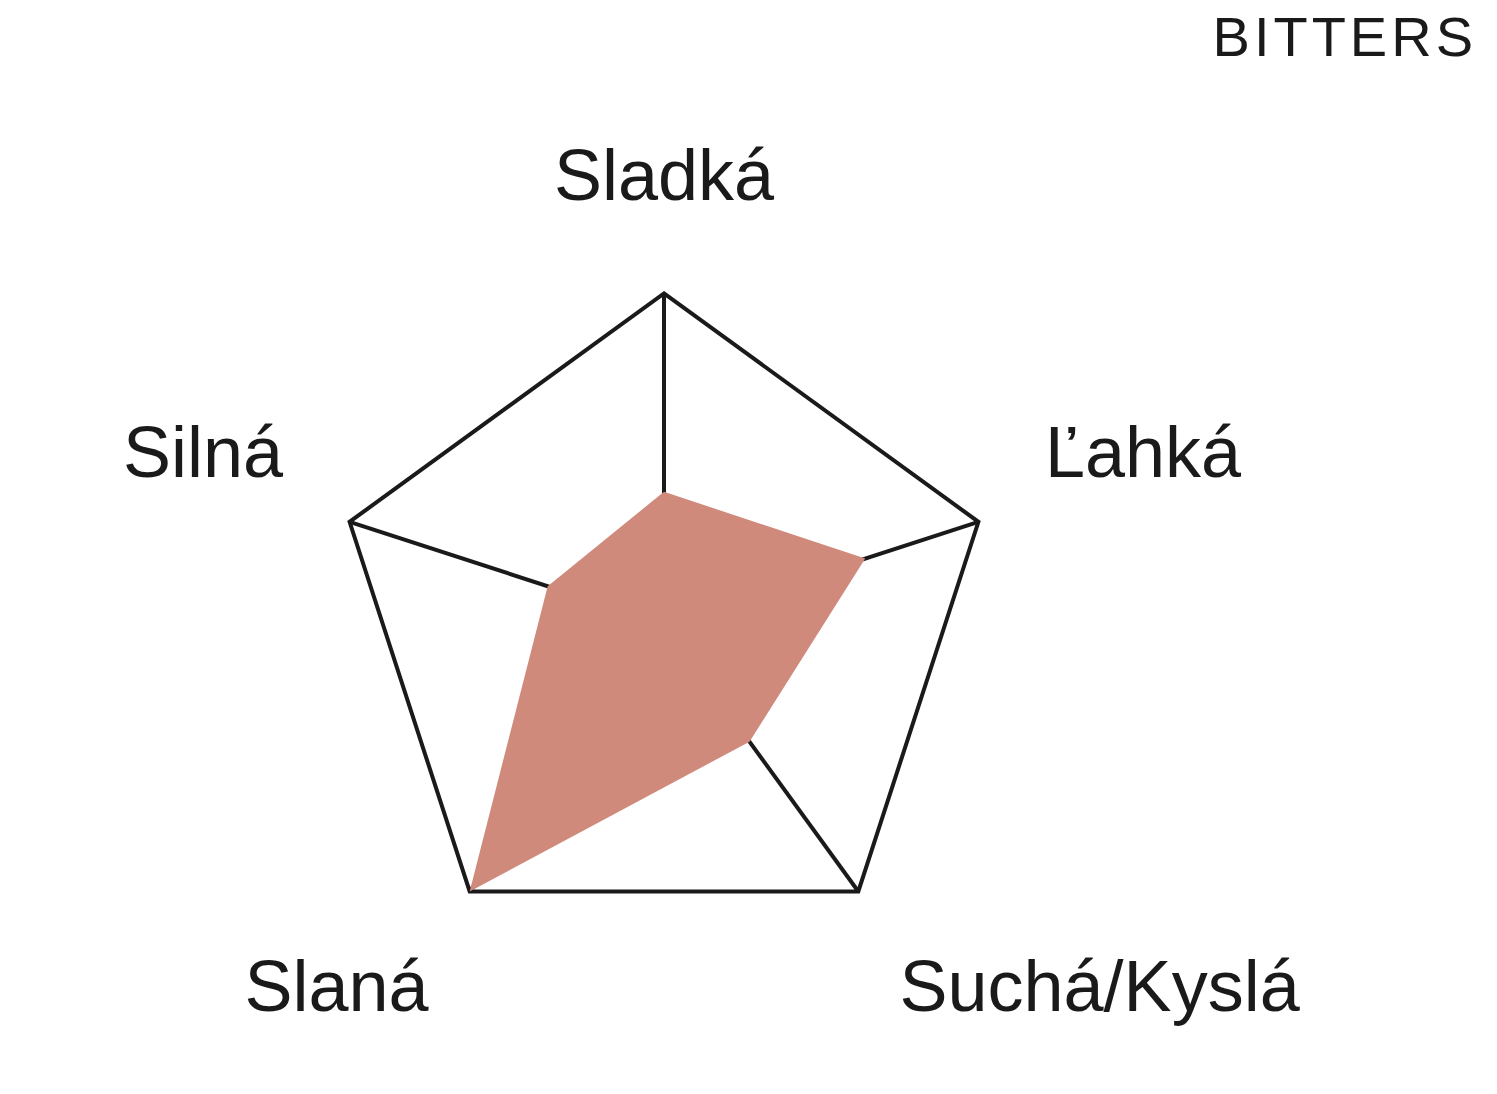 The image size is (1497, 1094). Describe the element at coordinates (1100, 986) in the screenshot. I see `spoke-label: Suchá/Kyslá` at that location.